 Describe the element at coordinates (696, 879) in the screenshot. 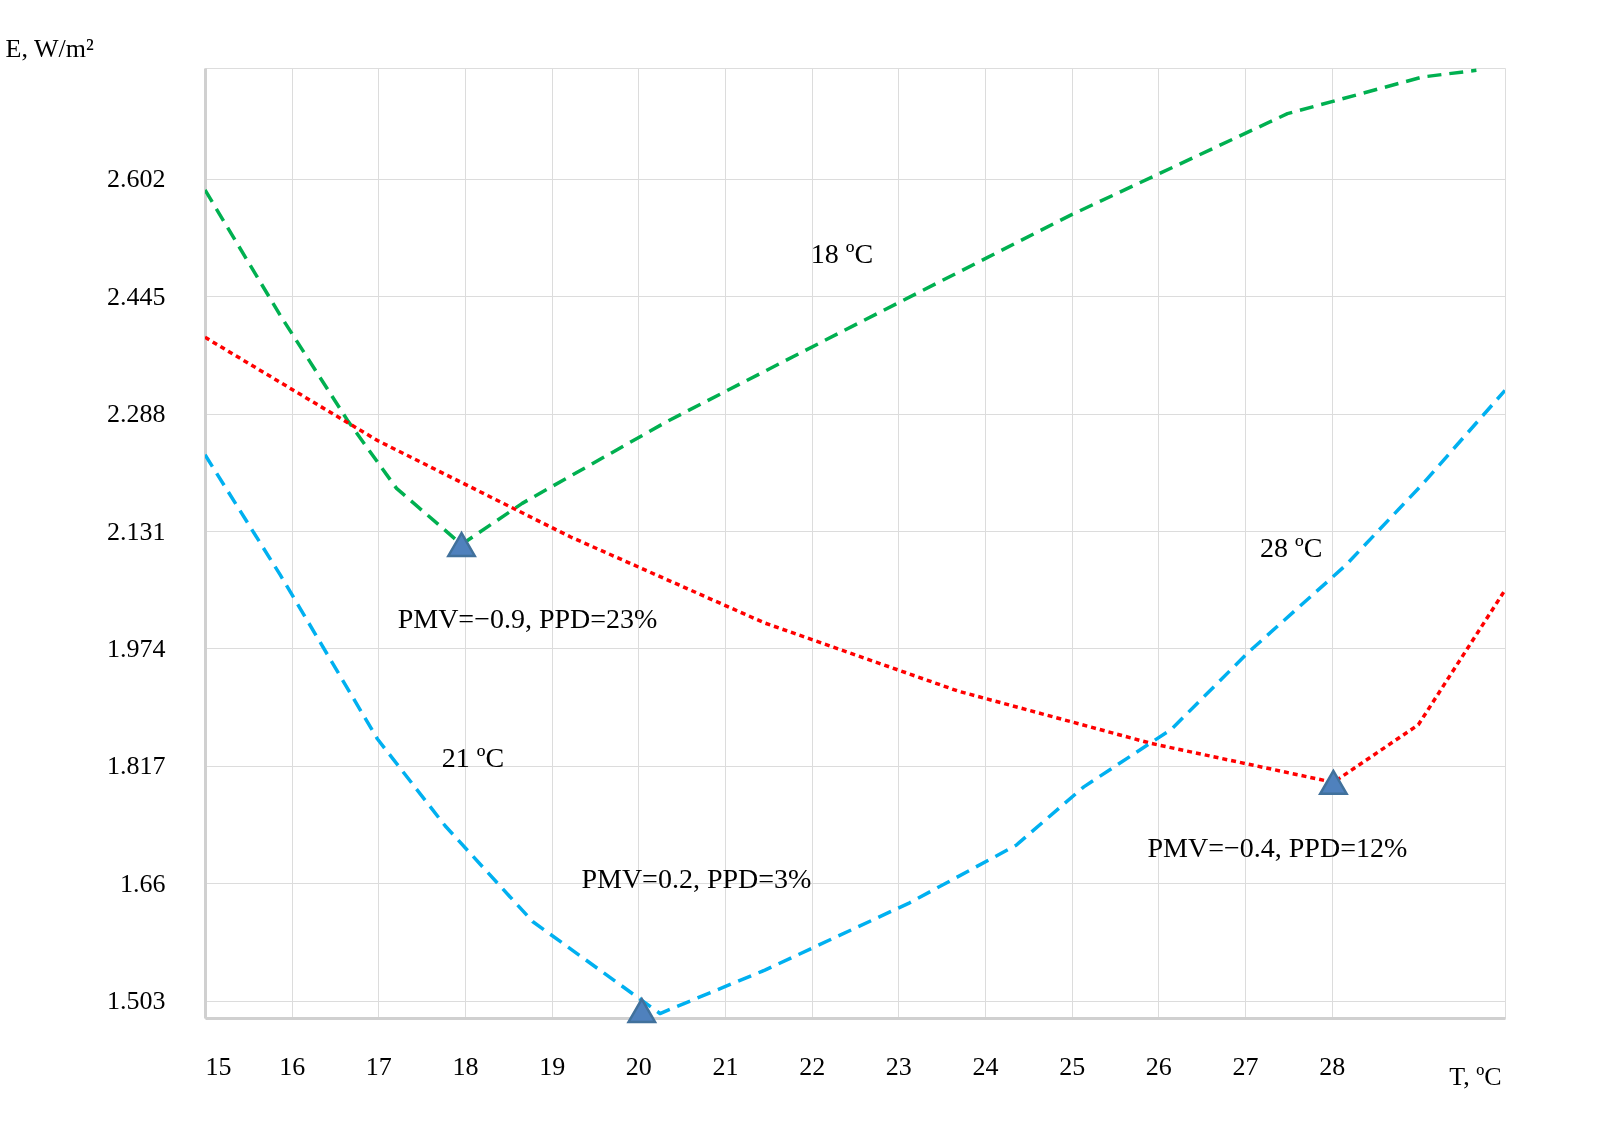

I see `annotation: PMV=0.2, PPD=3%` at that location.